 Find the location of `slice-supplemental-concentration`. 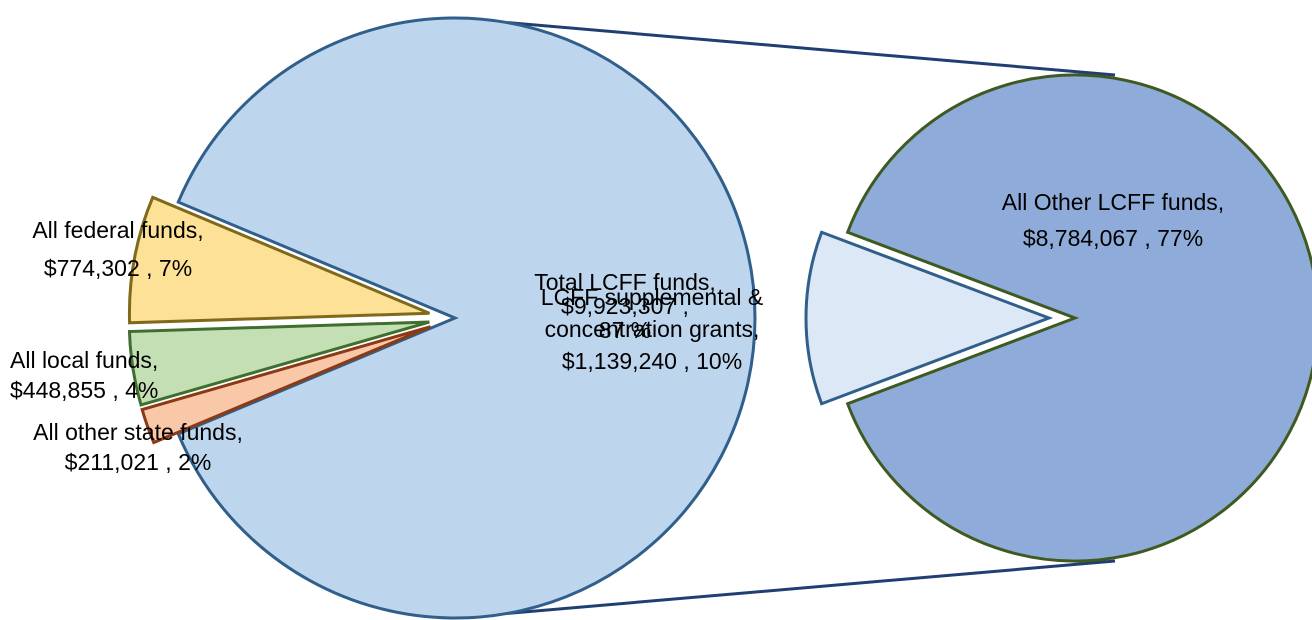

slice-supplemental-concentration is located at coordinates (929, 318).